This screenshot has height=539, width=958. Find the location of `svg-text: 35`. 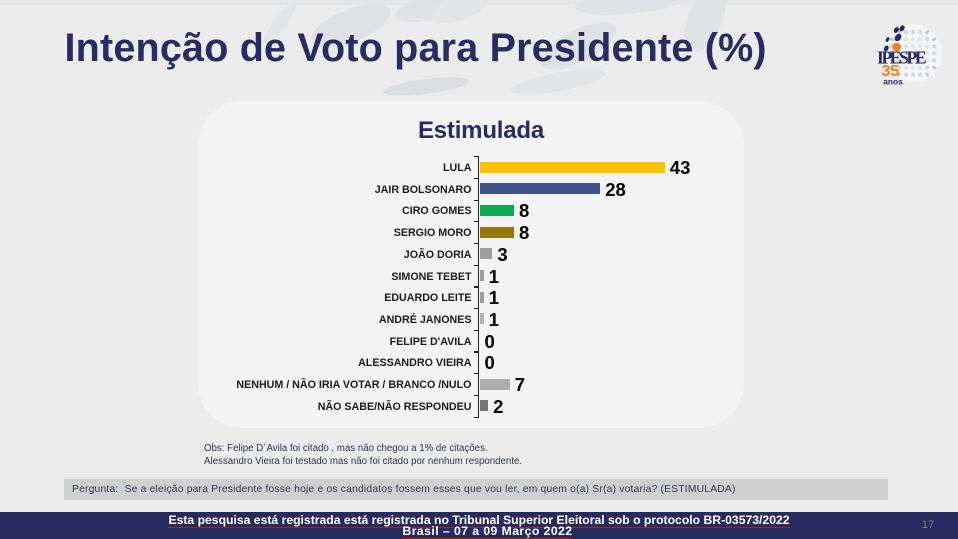

svg-text: 35 is located at coordinates (891, 71).